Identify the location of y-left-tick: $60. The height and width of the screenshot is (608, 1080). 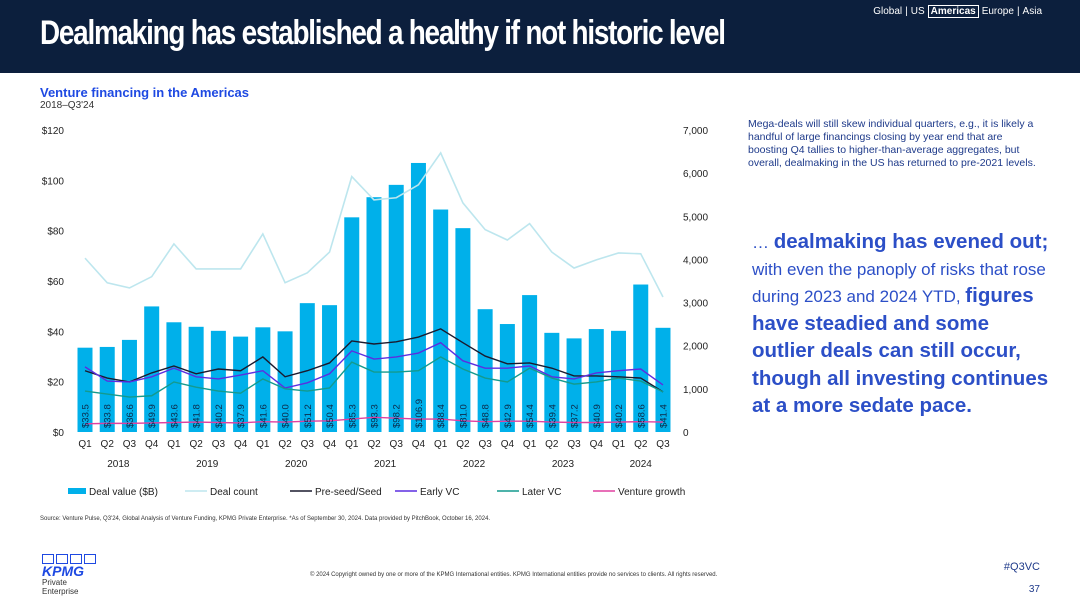
(55, 282).